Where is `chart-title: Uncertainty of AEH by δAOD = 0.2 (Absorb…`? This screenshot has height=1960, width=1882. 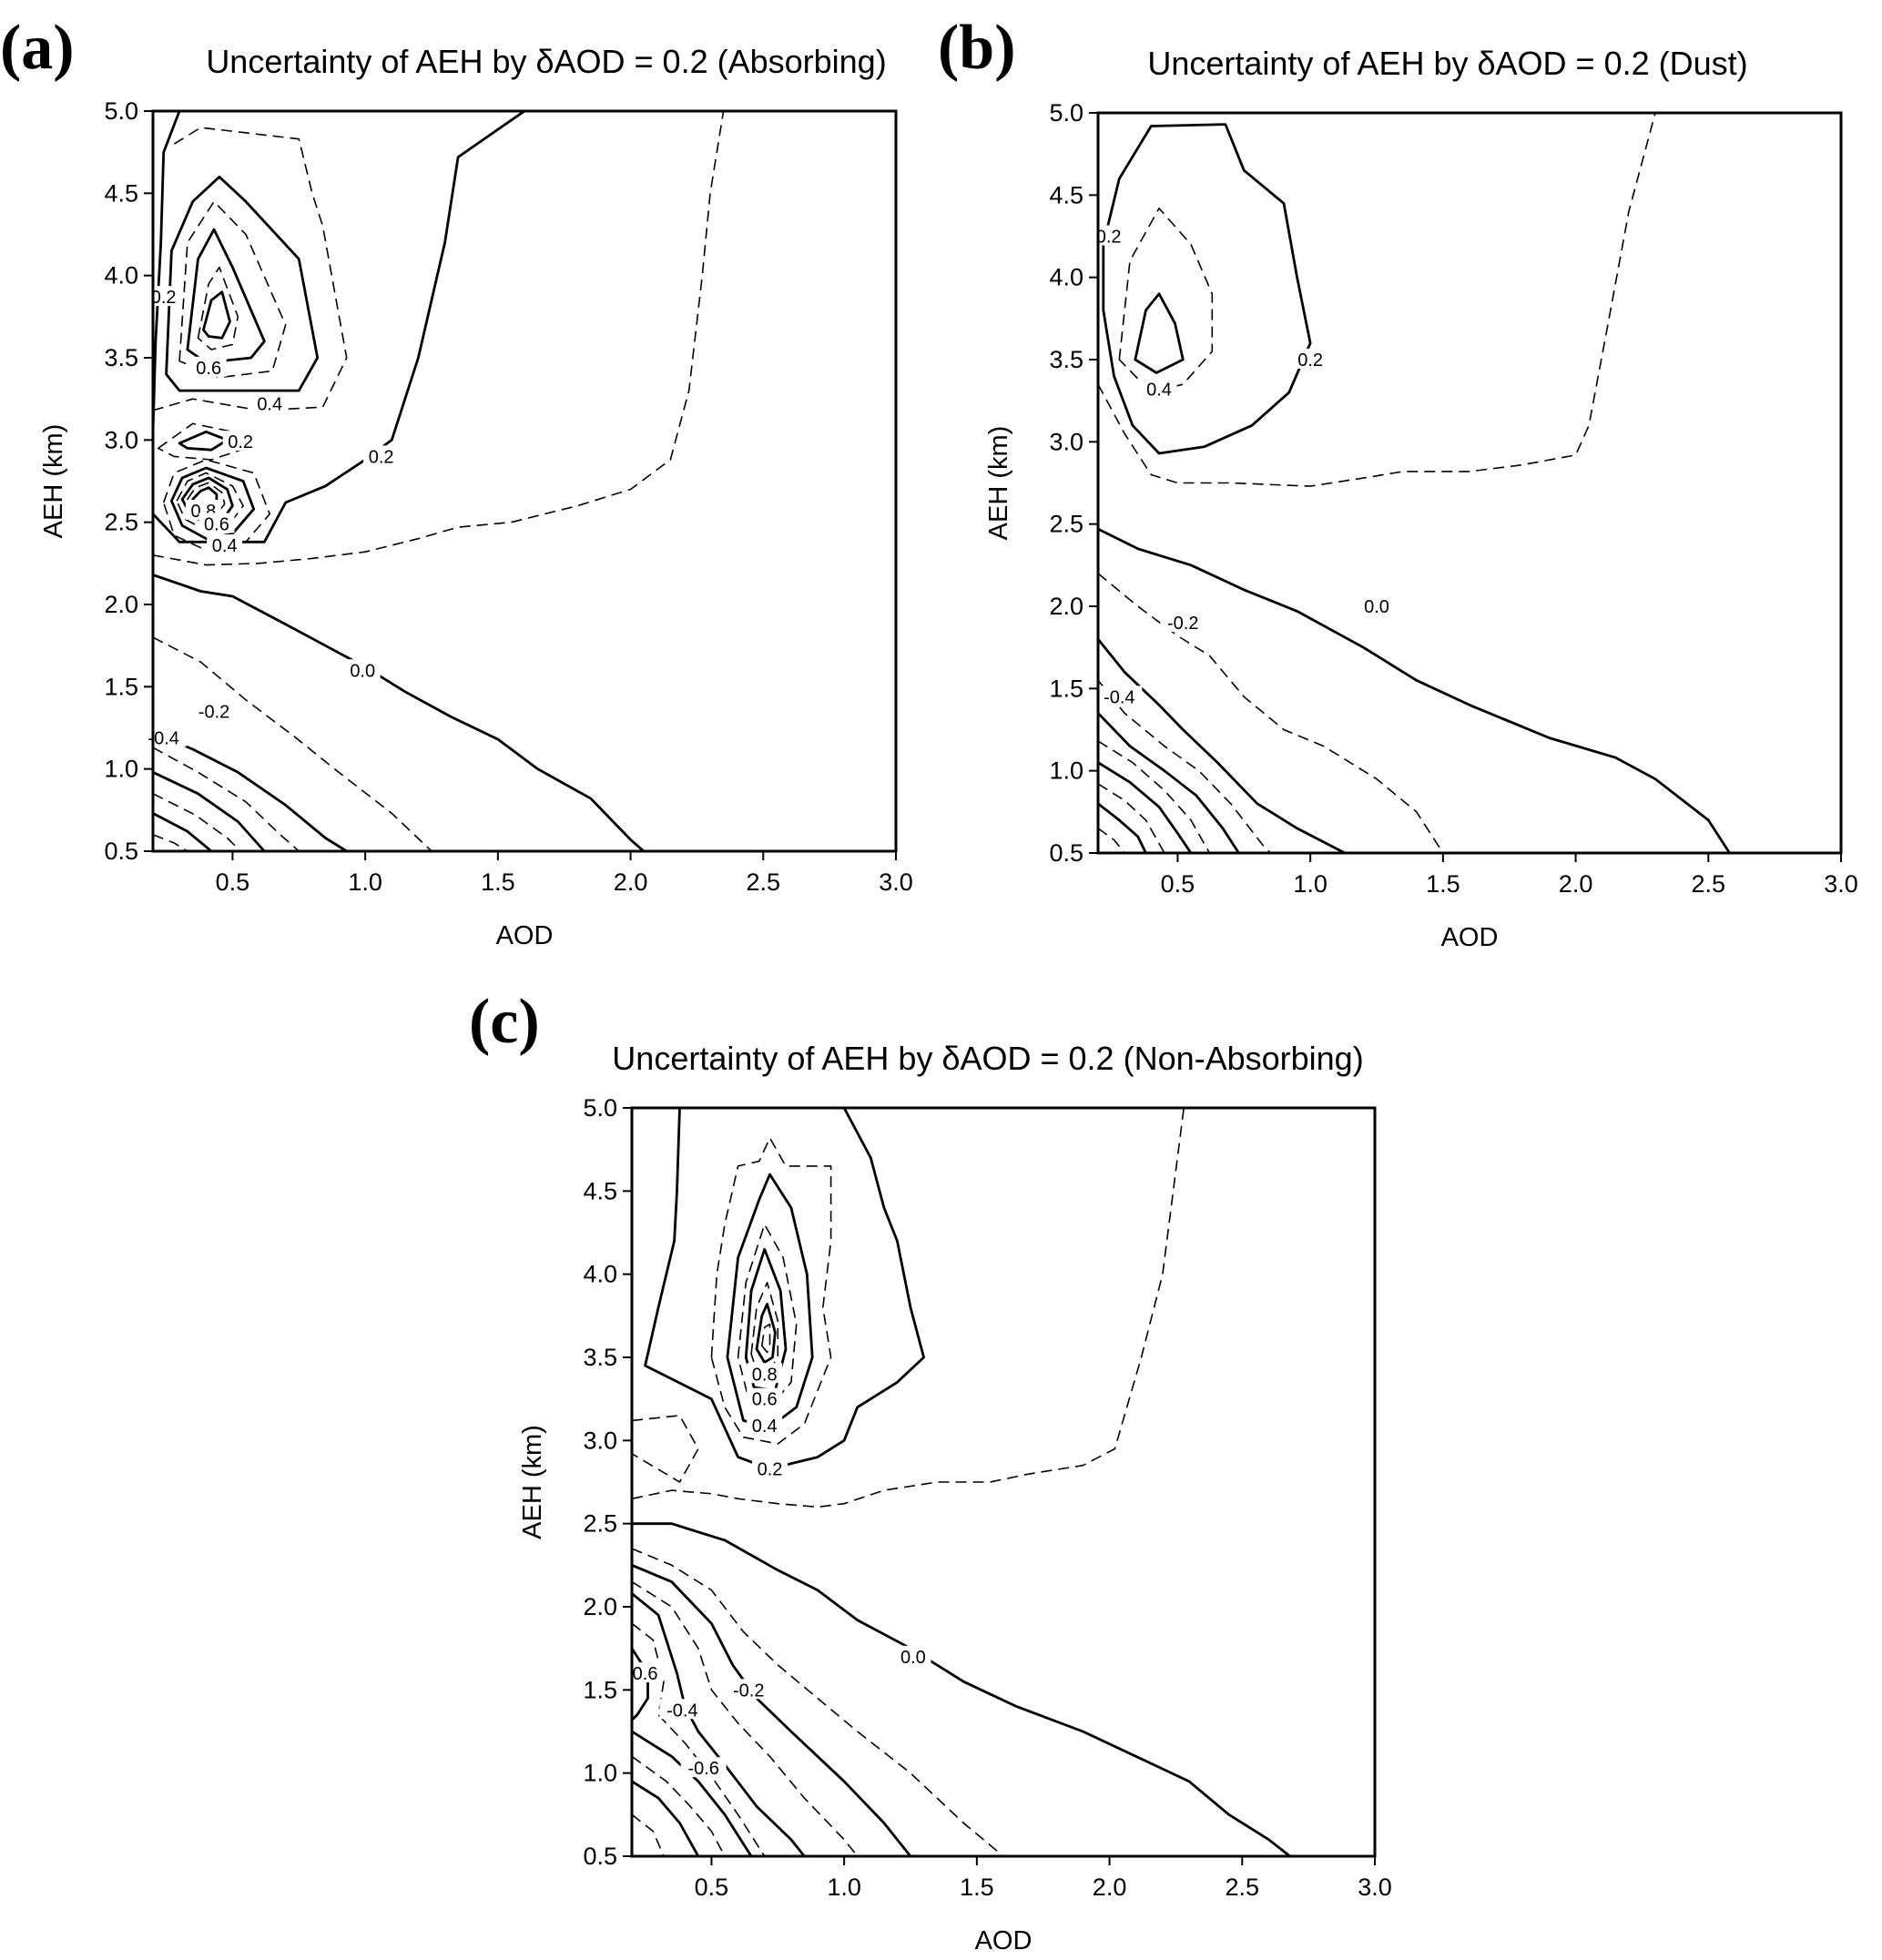 chart-title: Uncertainty of AEH by δAOD = 0.2 (Absorb… is located at coordinates (546, 61).